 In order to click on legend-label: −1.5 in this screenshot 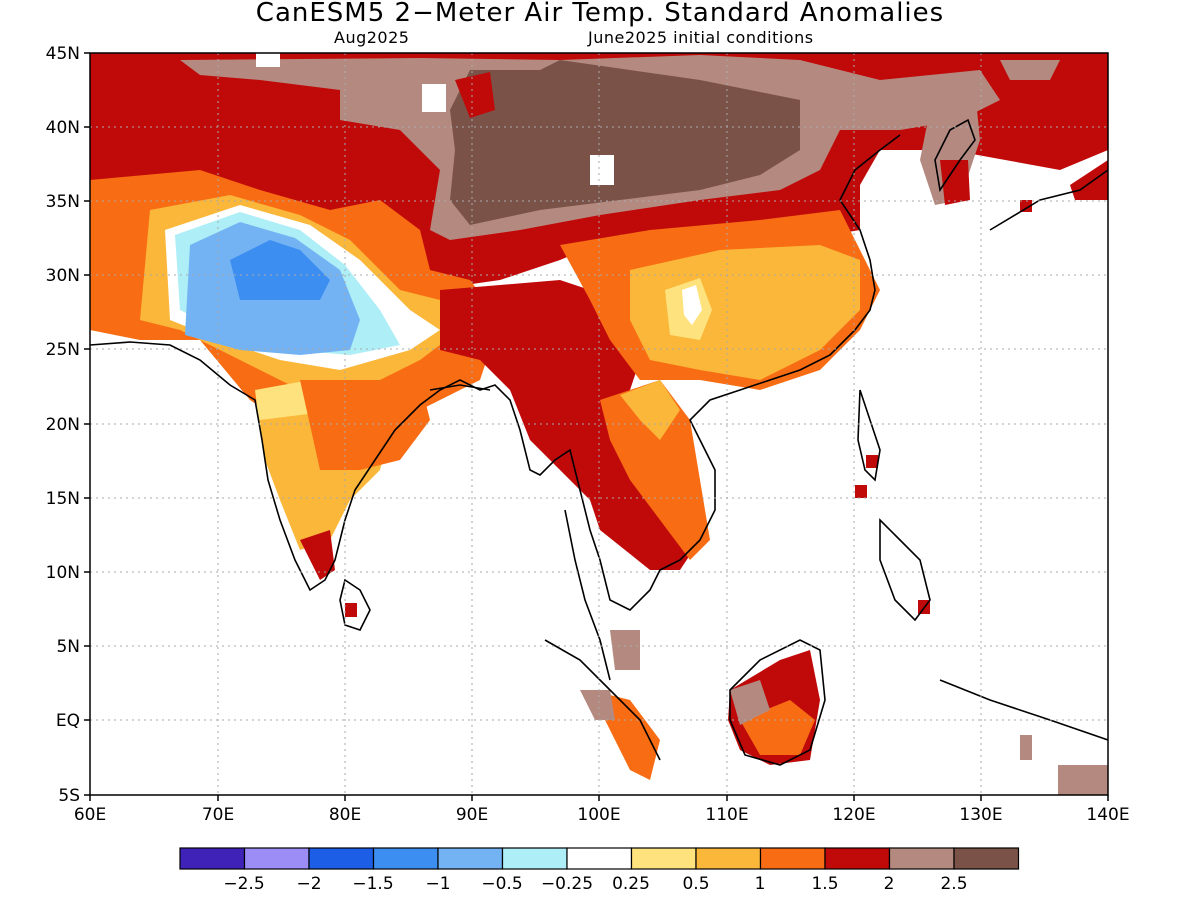, I will do `click(372, 884)`.